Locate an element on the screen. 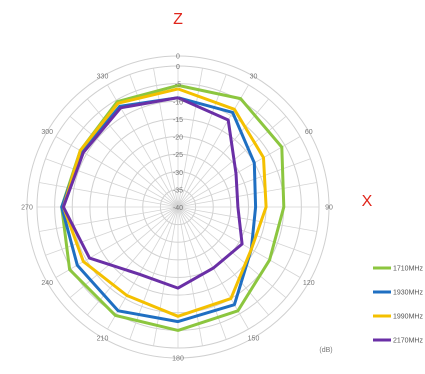 Image resolution: width=425 pixels, height=374 pixels. radial-tick-label: -15 is located at coordinates (178, 120).